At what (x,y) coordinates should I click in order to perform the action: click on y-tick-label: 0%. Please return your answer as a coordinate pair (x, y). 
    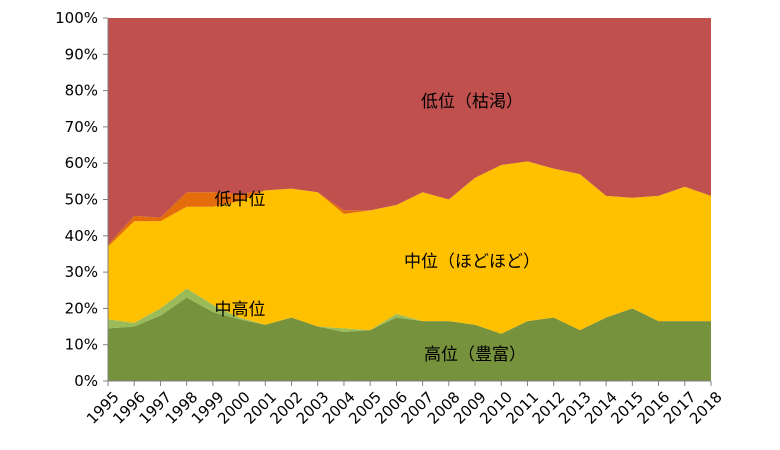
    Looking at the image, I should click on (86, 381).